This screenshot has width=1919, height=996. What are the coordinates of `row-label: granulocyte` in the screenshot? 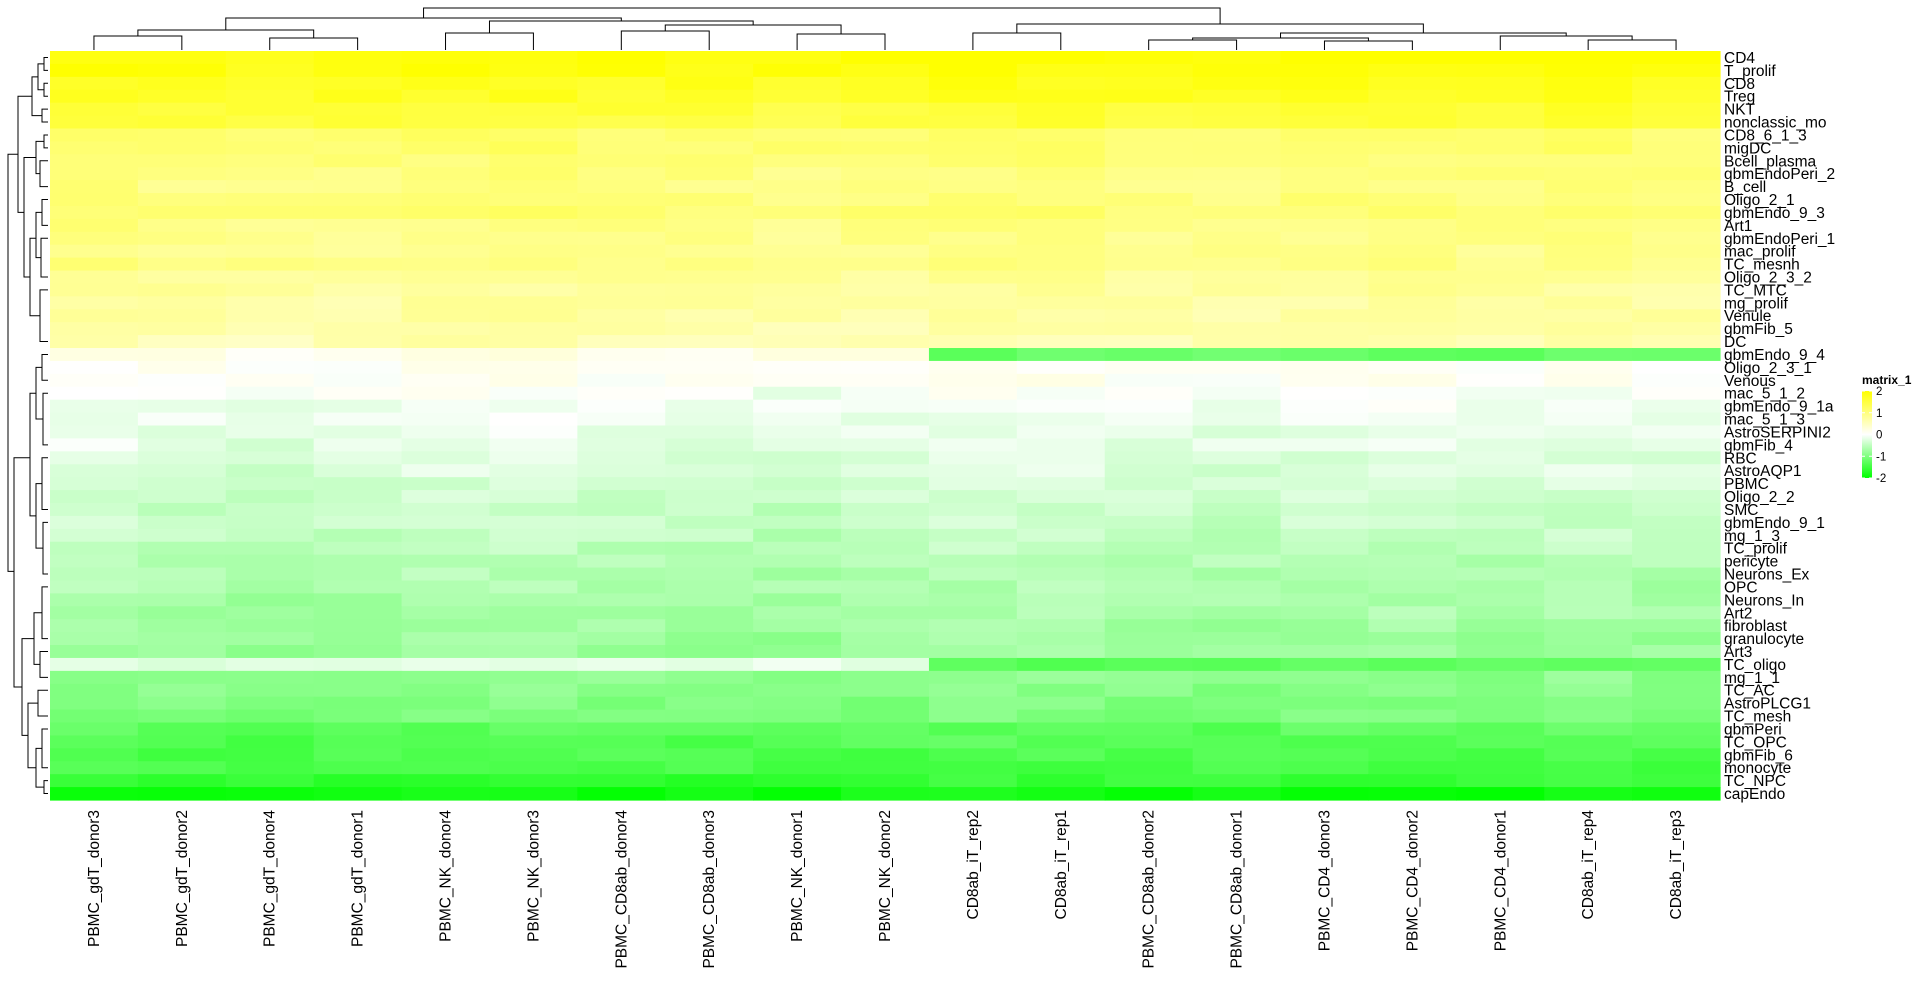 It's located at (1764, 639).